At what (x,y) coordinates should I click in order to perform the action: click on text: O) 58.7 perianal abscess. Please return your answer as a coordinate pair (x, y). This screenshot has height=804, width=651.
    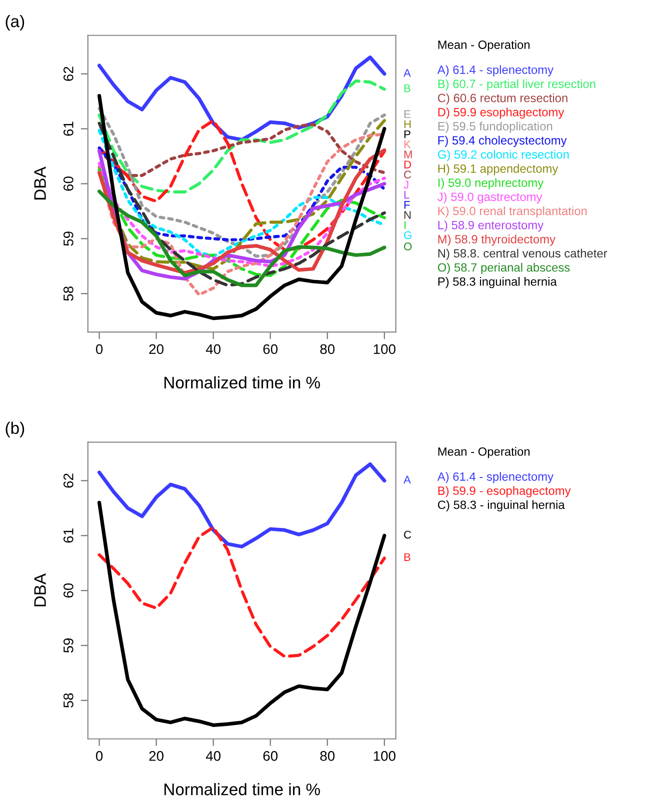
    Looking at the image, I should click on (504, 268).